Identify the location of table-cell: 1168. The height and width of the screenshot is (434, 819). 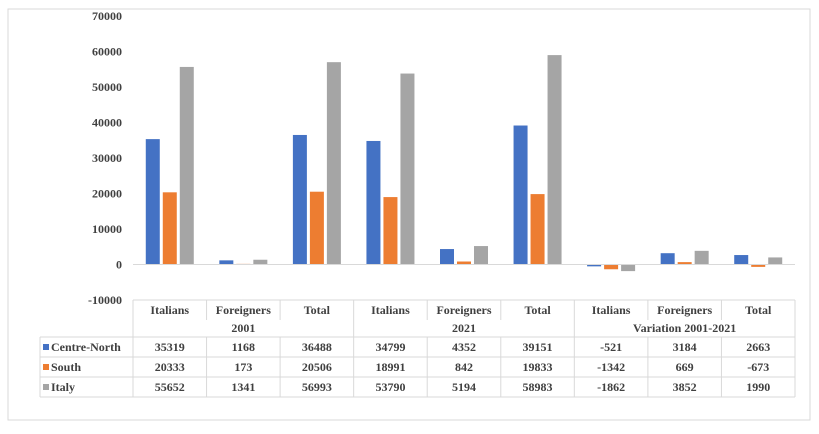
(243, 347).